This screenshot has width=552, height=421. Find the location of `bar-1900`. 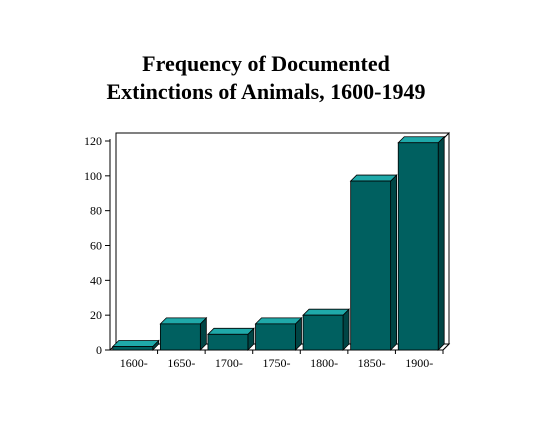

bar-1900 is located at coordinates (421, 243).